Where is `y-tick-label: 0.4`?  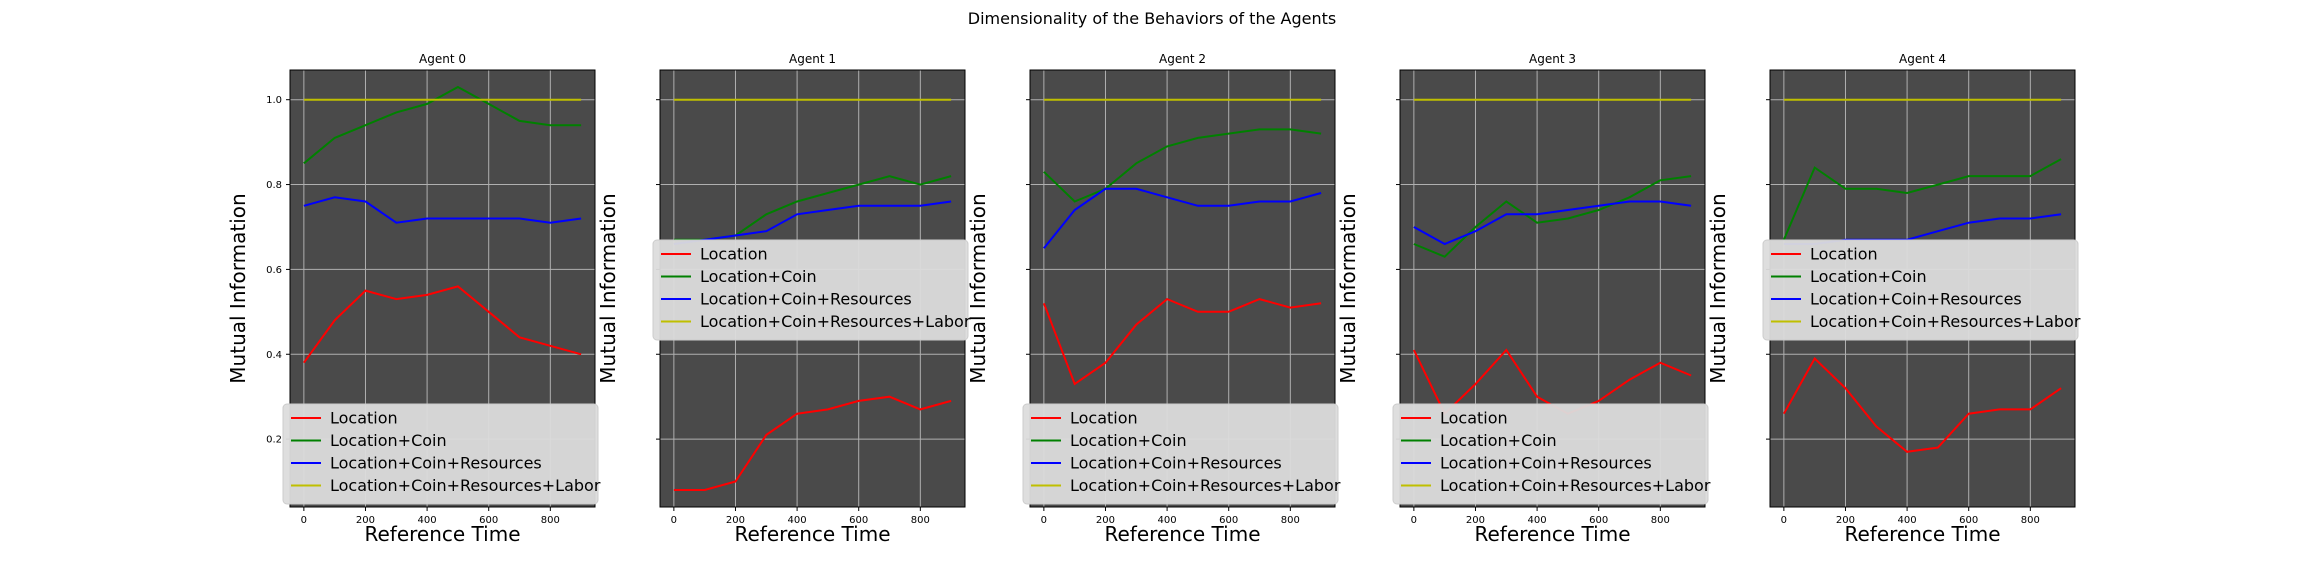
y-tick-label: 0.4 is located at coordinates (274, 355).